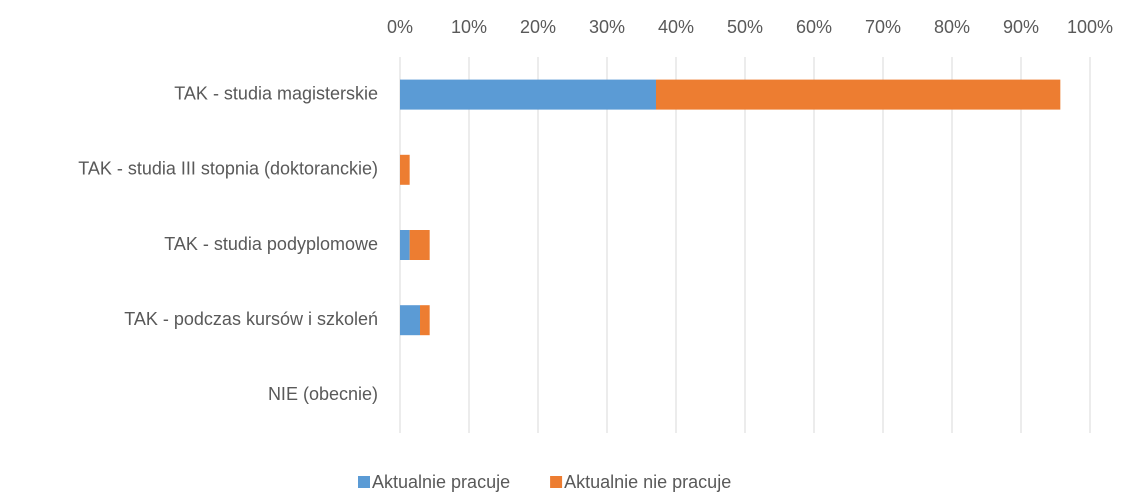 The width and height of the screenshot is (1123, 495). Describe the element at coordinates (647, 482) in the screenshot. I see `legend-label: Aktualnie nie pracuje` at that location.